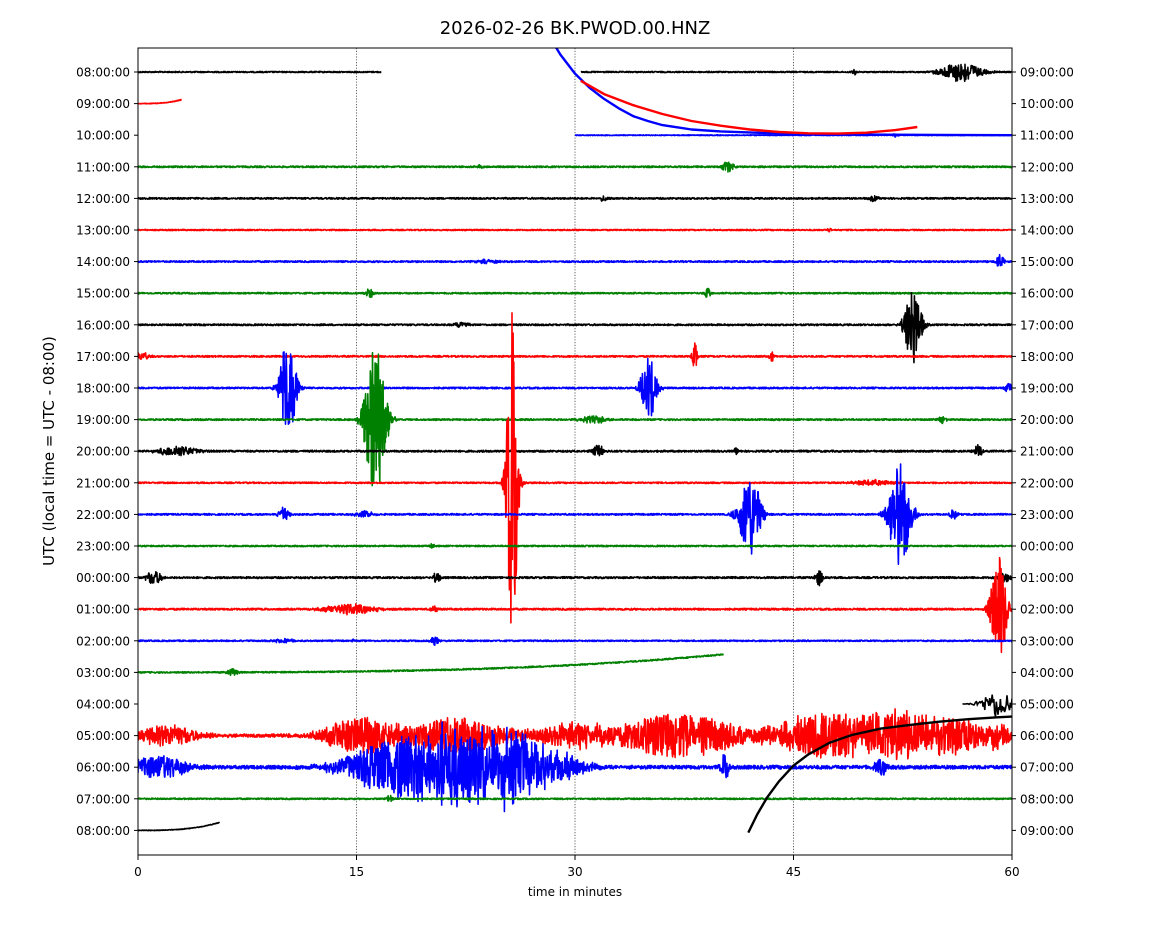  What do you see at coordinates (103, 452) in the screenshot?
I see `left-tick-label: 20:00:00` at bounding box center [103, 452].